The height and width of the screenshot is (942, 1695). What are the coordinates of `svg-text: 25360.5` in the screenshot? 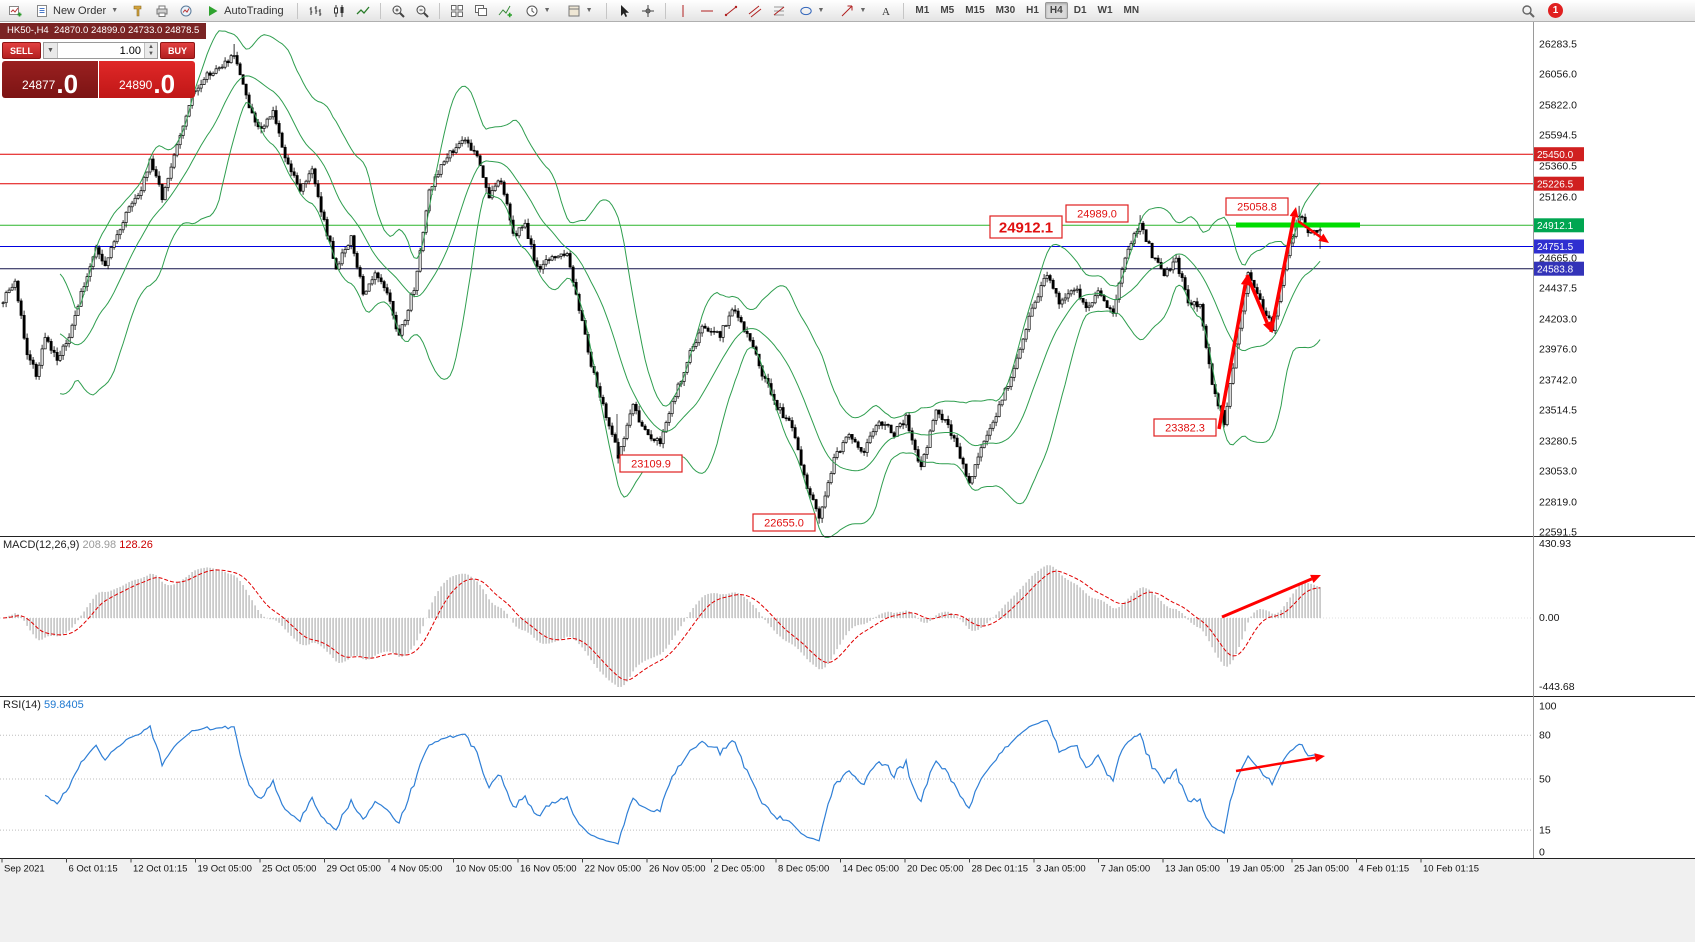 It's located at (1558, 167).